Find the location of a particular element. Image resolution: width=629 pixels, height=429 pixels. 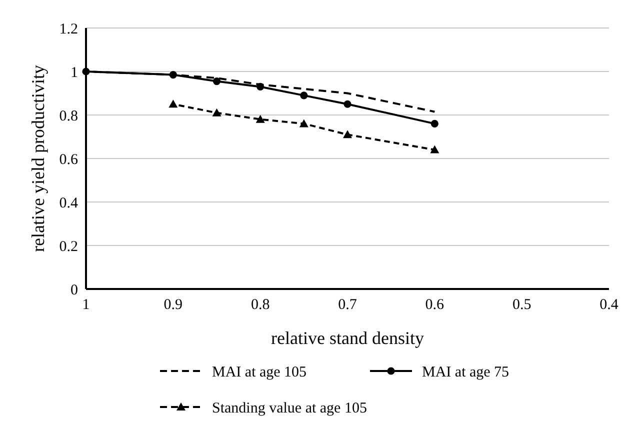

legend-label: MAI at age 105 is located at coordinates (259, 372).